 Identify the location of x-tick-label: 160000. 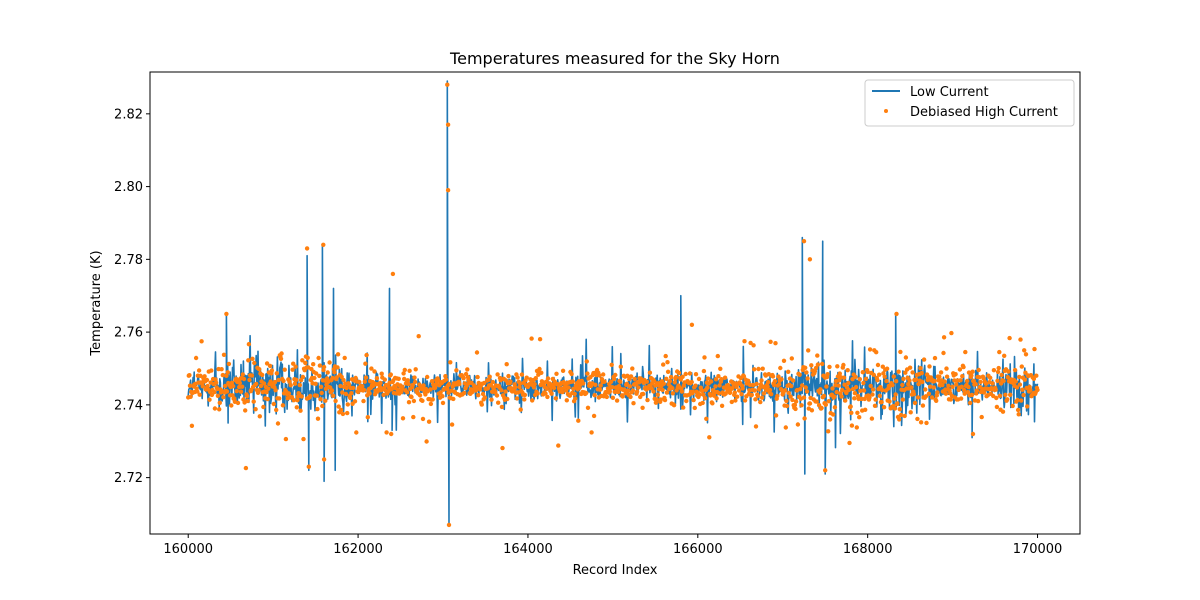
(188, 549).